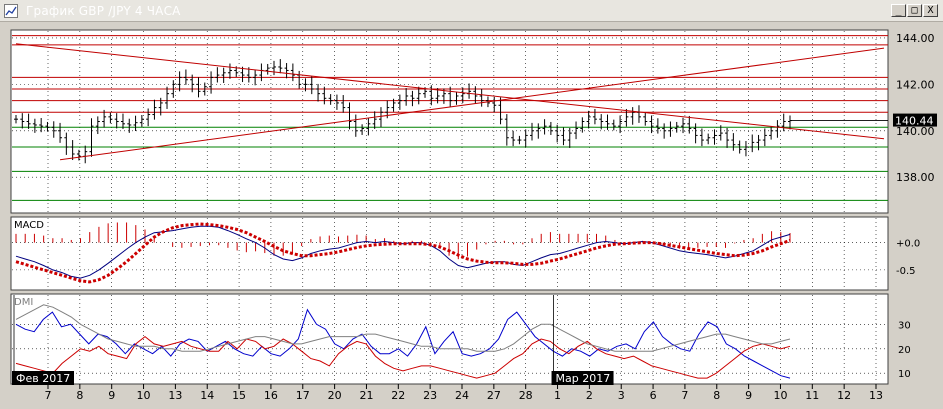 The width and height of the screenshot is (943, 409). Describe the element at coordinates (303, 395) in the screenshot. I see `x-axis-tick-label: 17` at that location.